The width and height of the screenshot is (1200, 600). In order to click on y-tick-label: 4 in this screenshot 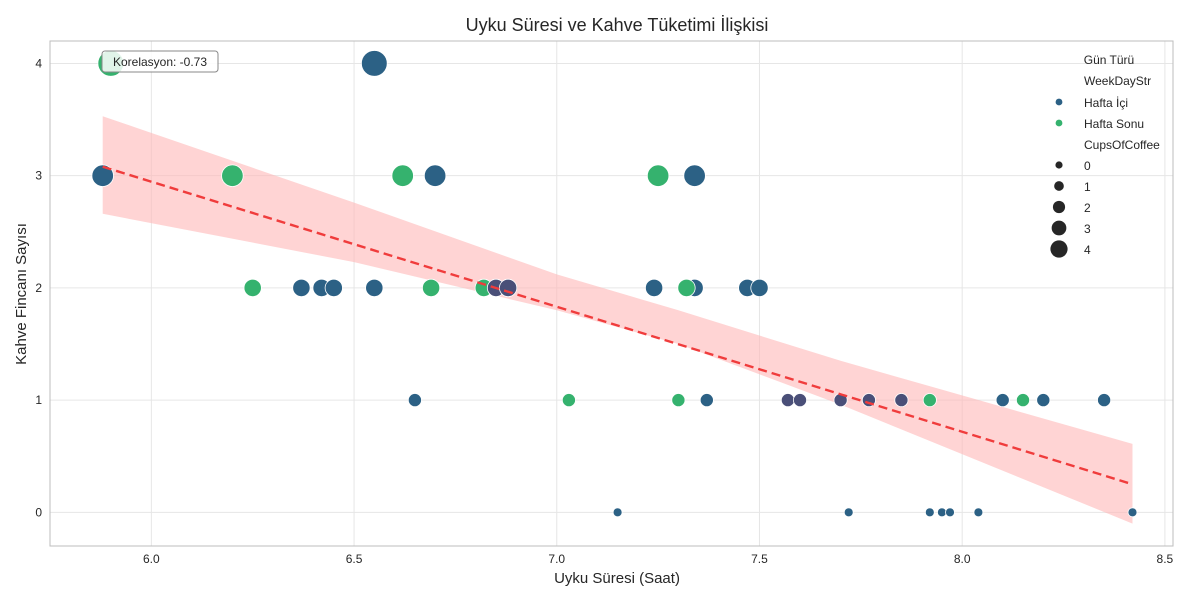, I will do `click(38, 63)`.